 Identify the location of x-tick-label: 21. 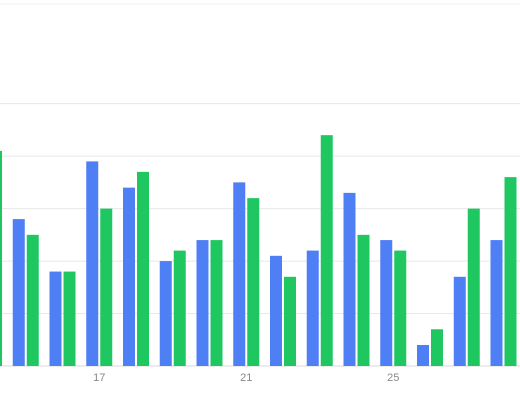
(246, 378).